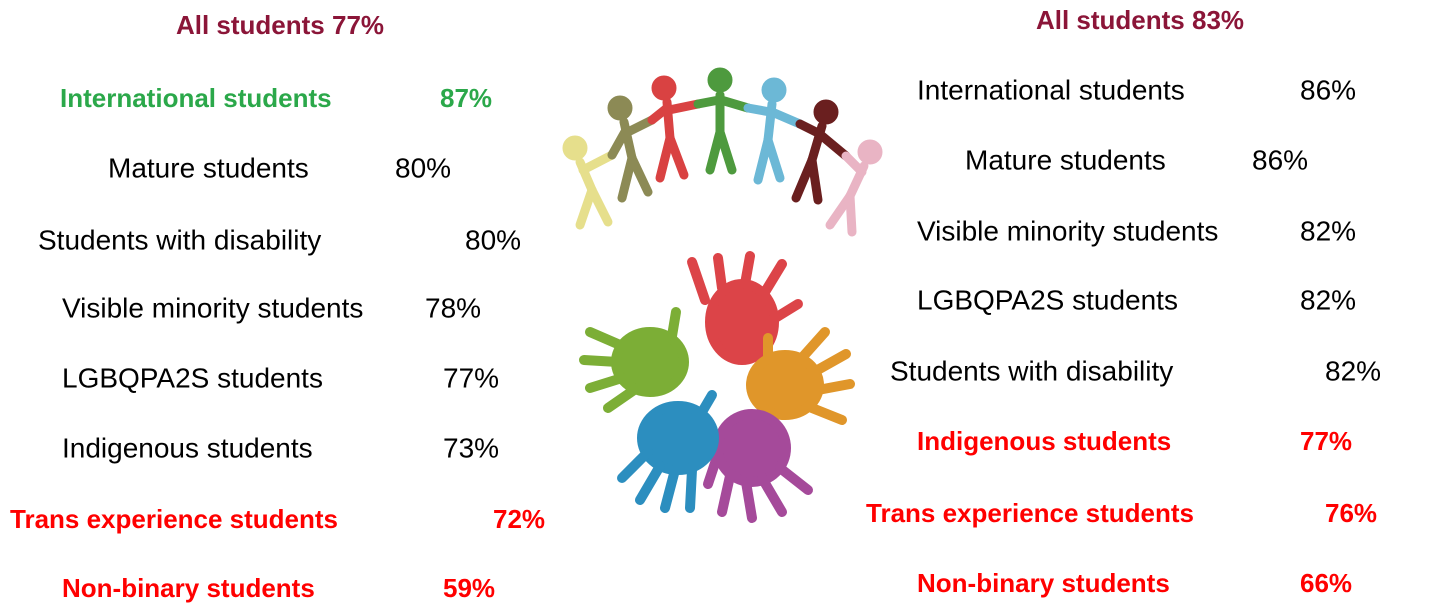 This screenshot has width=1432, height=610. I want to click on hands-illustration, so click(717, 387).